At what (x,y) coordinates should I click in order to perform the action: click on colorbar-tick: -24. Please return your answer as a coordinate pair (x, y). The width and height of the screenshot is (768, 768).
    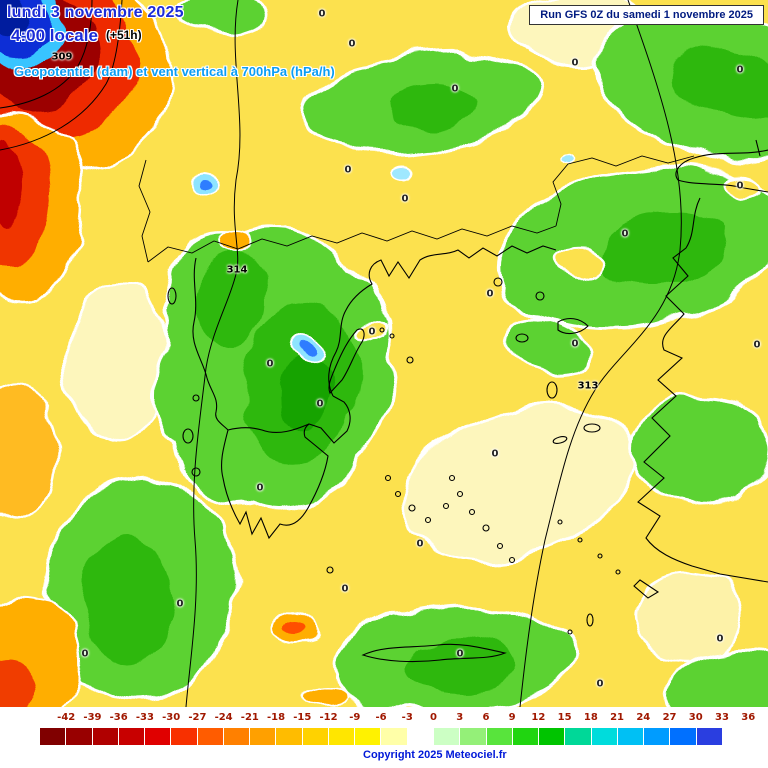
    Looking at the image, I should click on (223, 717).